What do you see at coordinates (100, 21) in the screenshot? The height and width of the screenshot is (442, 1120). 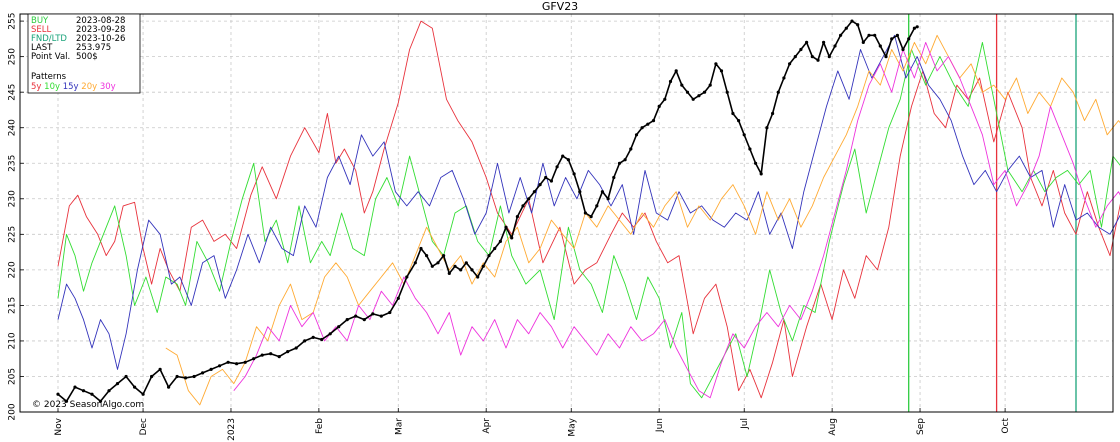 I see `legend-info-value: 2023-08-28` at bounding box center [100, 21].